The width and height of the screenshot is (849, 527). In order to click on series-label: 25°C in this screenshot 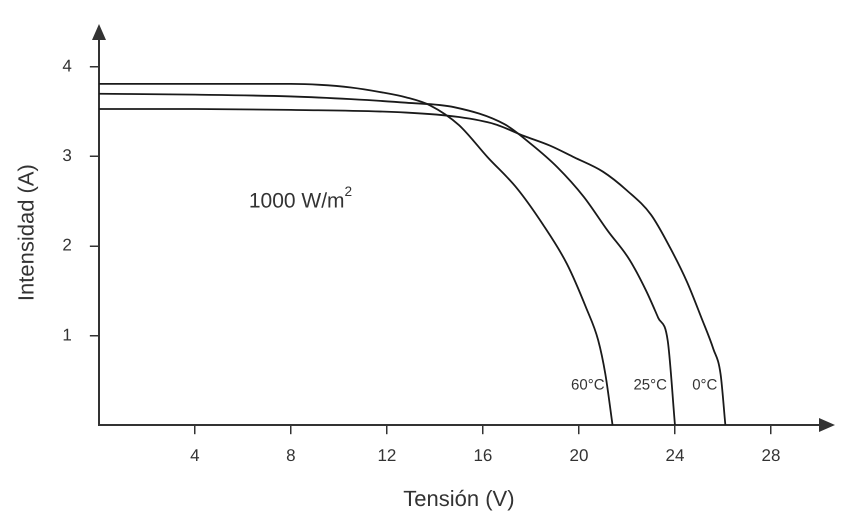, I will do `click(650, 385)`.